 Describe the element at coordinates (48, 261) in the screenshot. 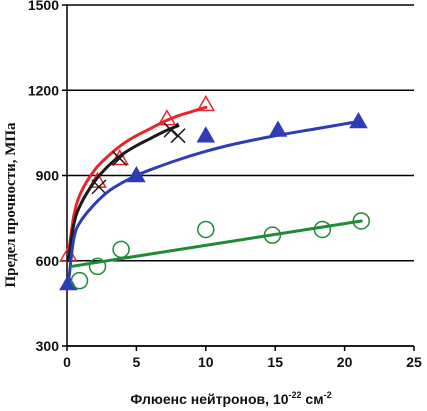

I see `y-tick-label: 600` at that location.